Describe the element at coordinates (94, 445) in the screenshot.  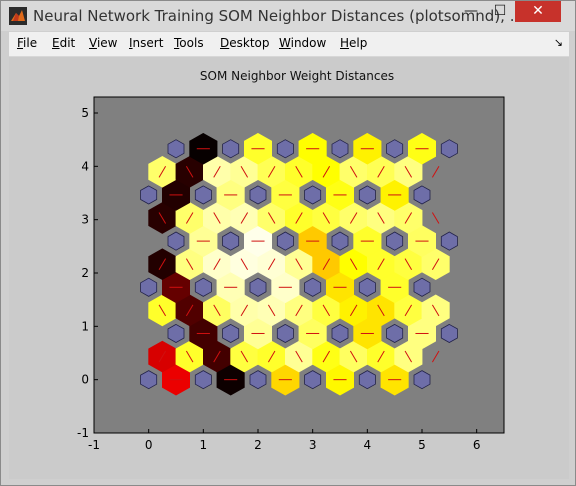
I see `x-tick-label: -1` at that location.